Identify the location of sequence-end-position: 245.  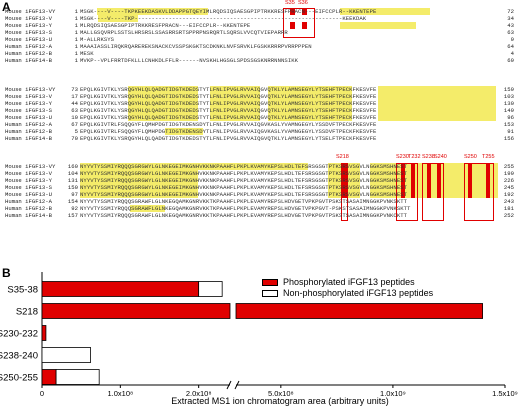
(508, 187).